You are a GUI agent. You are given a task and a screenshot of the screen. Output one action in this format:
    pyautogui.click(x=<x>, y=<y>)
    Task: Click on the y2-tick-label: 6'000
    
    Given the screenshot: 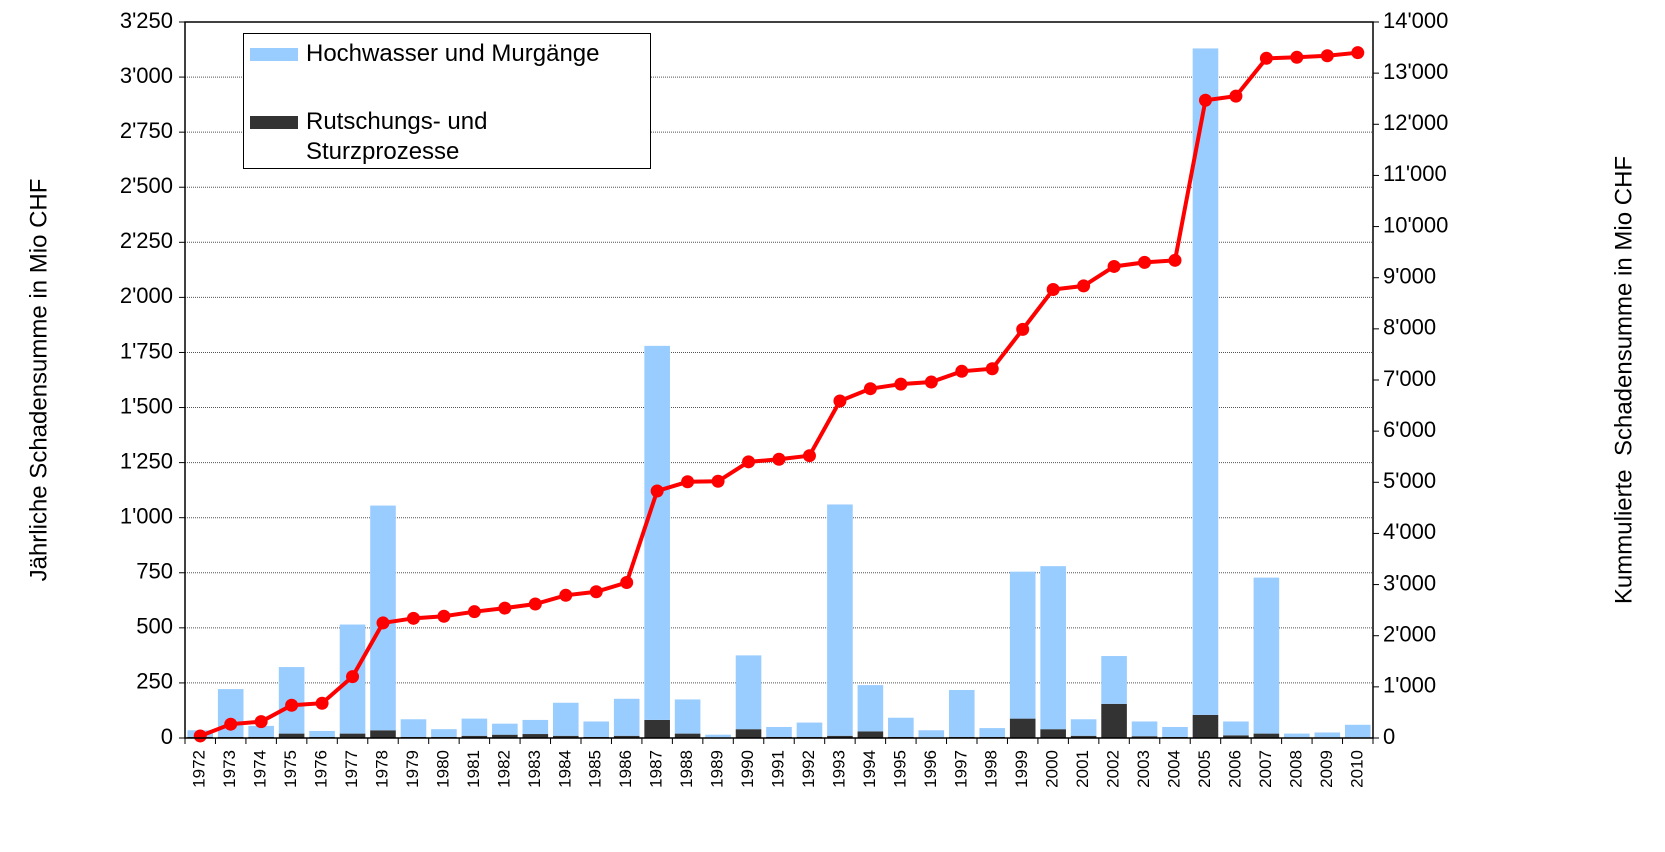 What is the action you would take?
    pyautogui.click(x=1409, y=429)
    